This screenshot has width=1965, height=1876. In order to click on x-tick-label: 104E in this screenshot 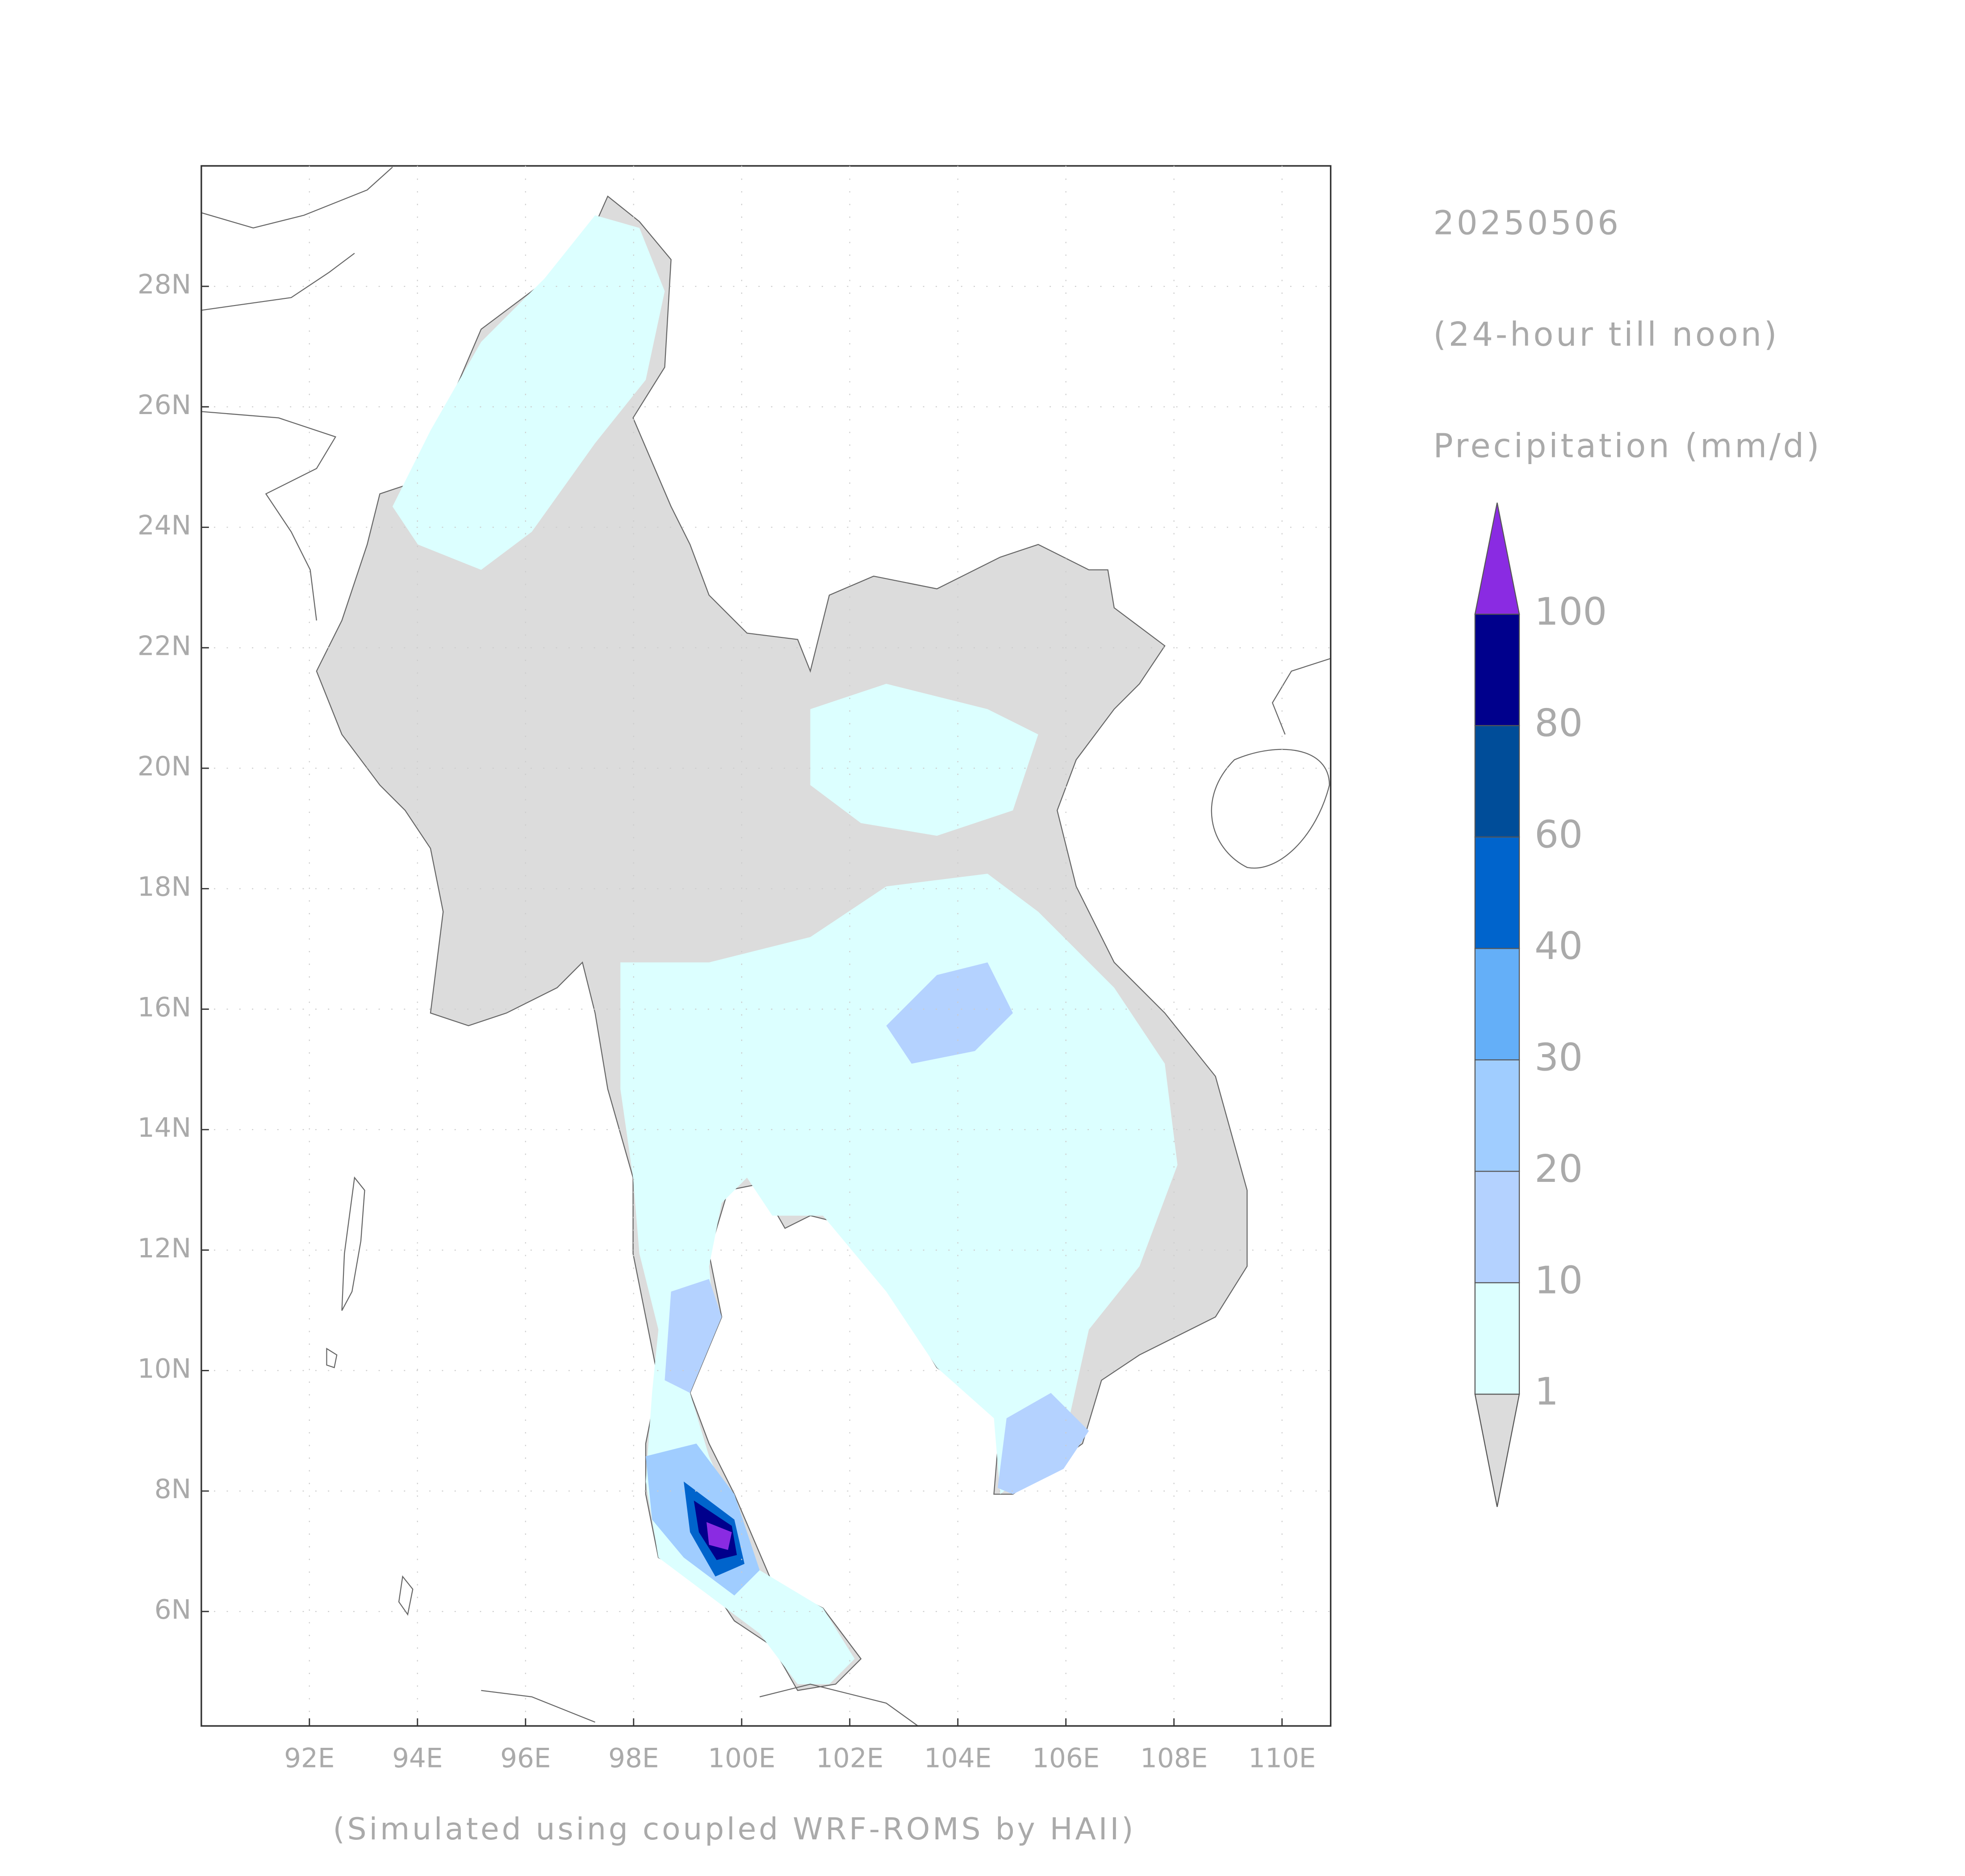, I will do `click(957, 1758)`.